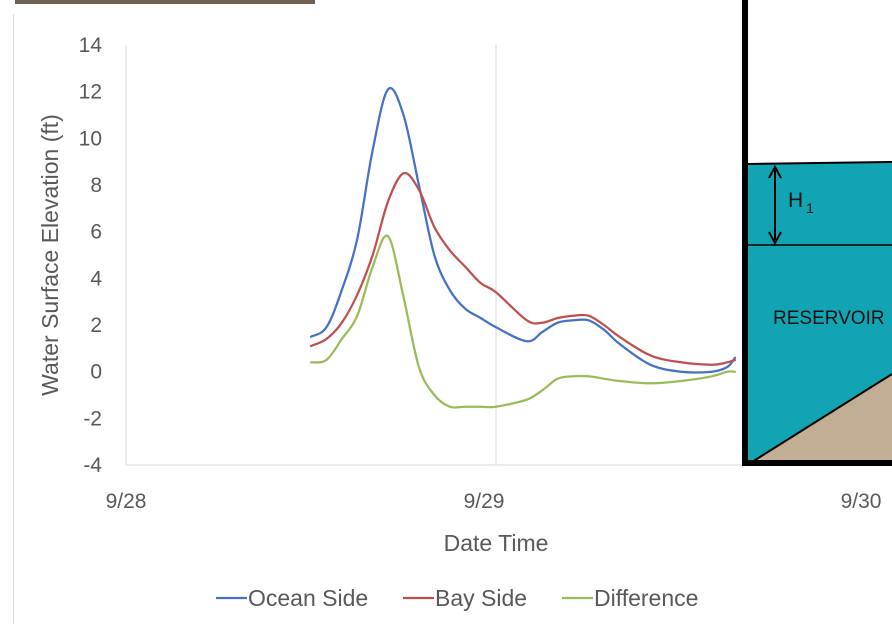 This screenshot has width=892, height=624. I want to click on legend-label-bay-side: Bay Side, so click(481, 598).